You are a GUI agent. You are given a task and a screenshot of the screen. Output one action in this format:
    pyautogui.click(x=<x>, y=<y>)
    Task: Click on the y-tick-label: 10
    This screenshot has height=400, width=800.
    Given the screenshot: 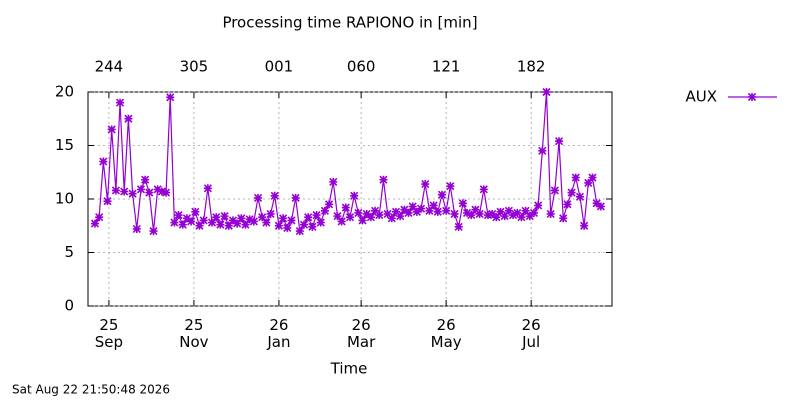 What is the action you would take?
    pyautogui.click(x=64, y=199)
    